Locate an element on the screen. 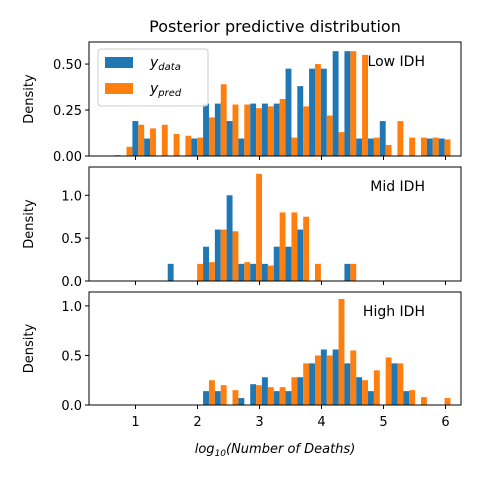  panel-label: Low IDH is located at coordinates (396, 62).